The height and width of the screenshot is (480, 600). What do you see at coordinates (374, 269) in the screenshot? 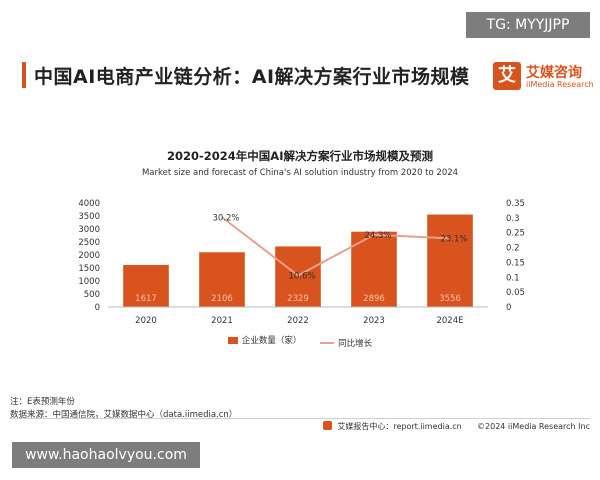
I see `bar-2023` at bounding box center [374, 269].